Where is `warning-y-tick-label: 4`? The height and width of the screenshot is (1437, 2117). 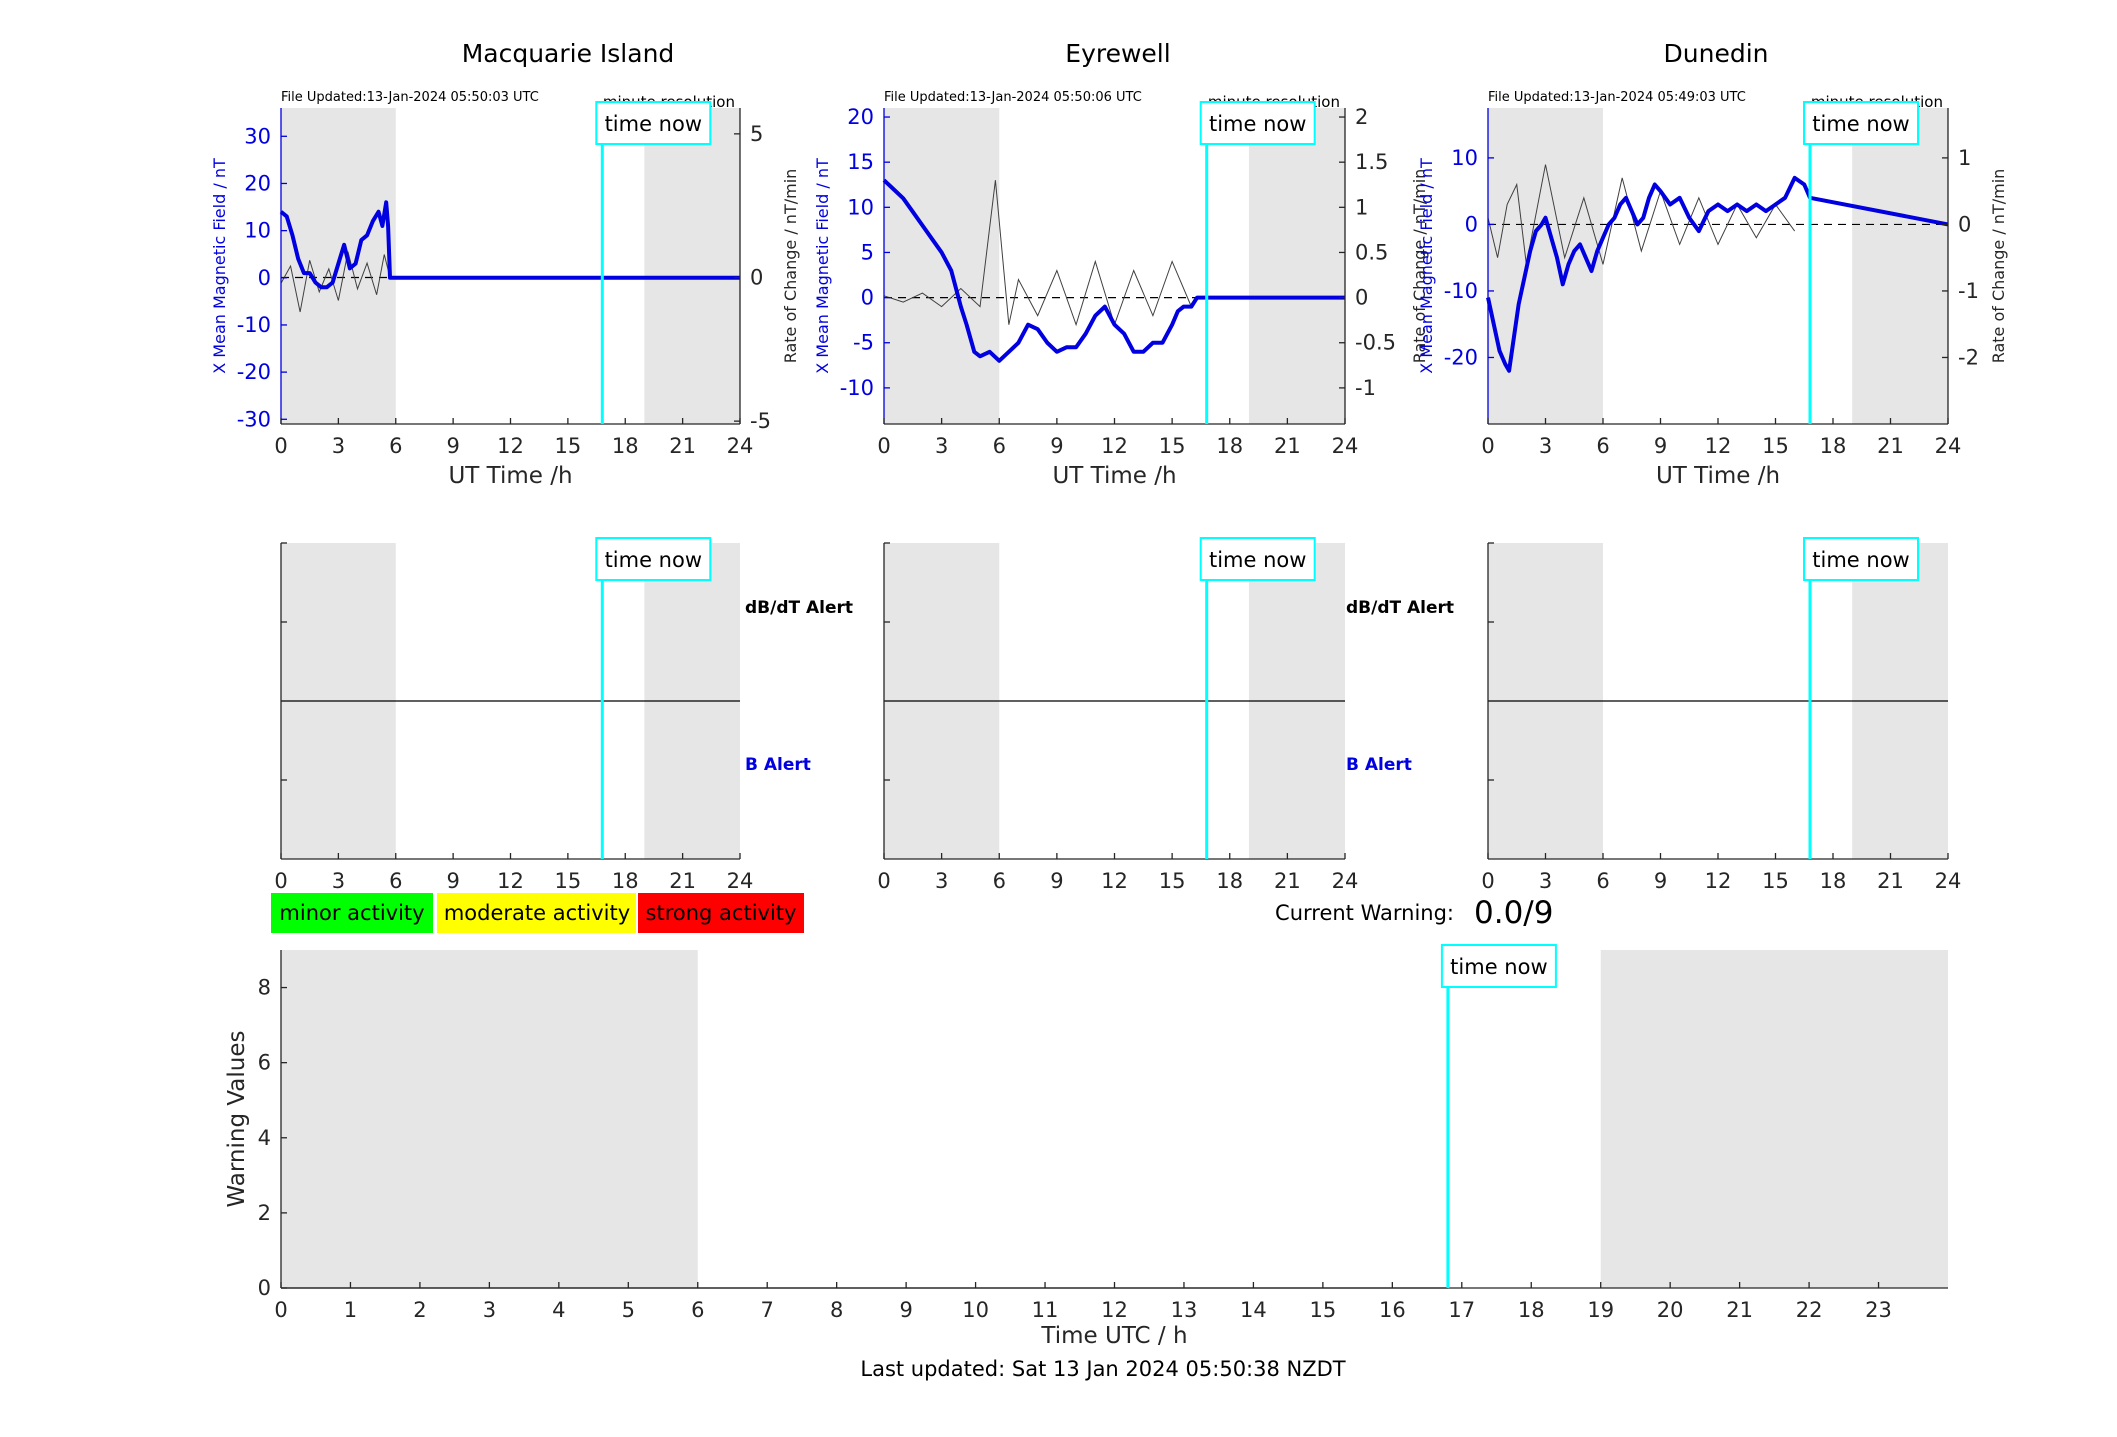 warning-y-tick-label: 4 is located at coordinates (264, 1138).